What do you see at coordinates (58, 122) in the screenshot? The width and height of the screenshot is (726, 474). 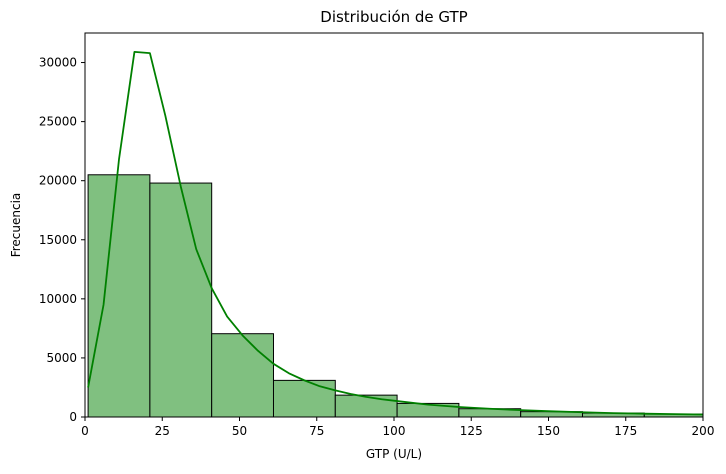 I see `y-tick-label: 25000` at bounding box center [58, 122].